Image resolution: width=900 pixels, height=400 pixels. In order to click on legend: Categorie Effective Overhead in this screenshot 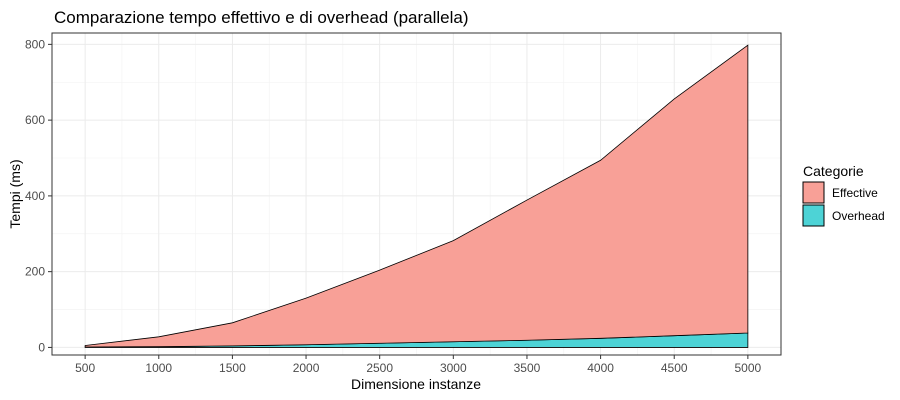, I will do `click(843, 195)`.